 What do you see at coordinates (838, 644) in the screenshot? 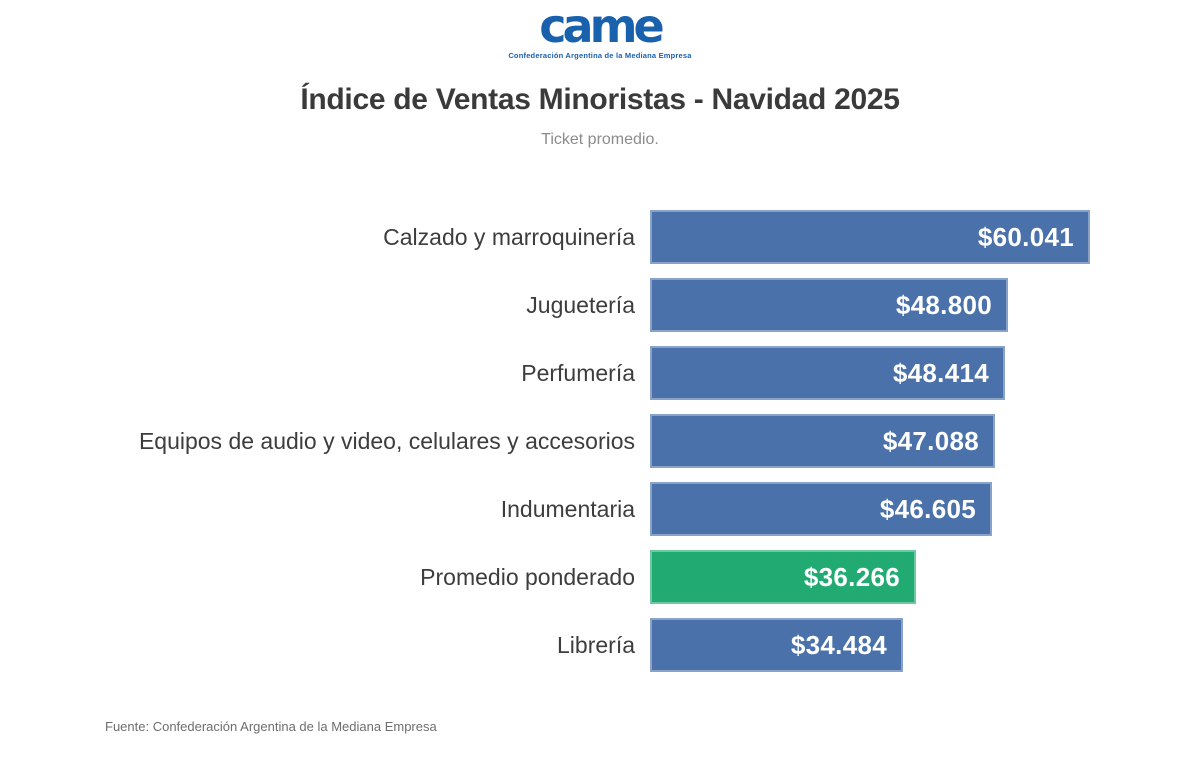
I see `bar-value-label: $34.484` at bounding box center [838, 644].